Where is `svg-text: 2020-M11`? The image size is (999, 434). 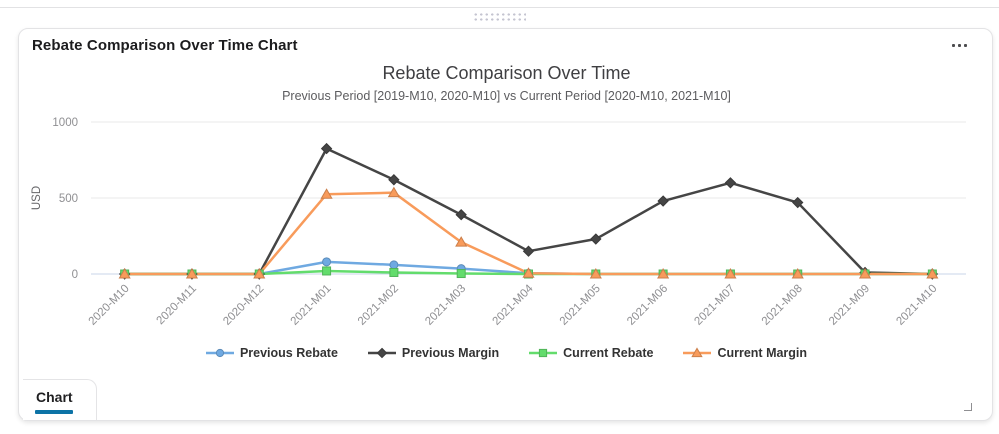
svg-text: 2020-M11 is located at coordinates (177, 305).